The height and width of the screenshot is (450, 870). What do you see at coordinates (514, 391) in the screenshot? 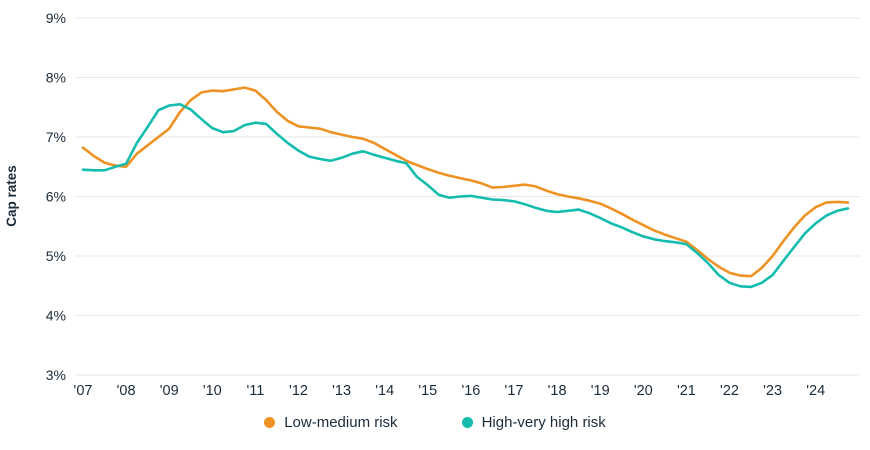
I see `x-tick-label: '17` at bounding box center [514, 391].